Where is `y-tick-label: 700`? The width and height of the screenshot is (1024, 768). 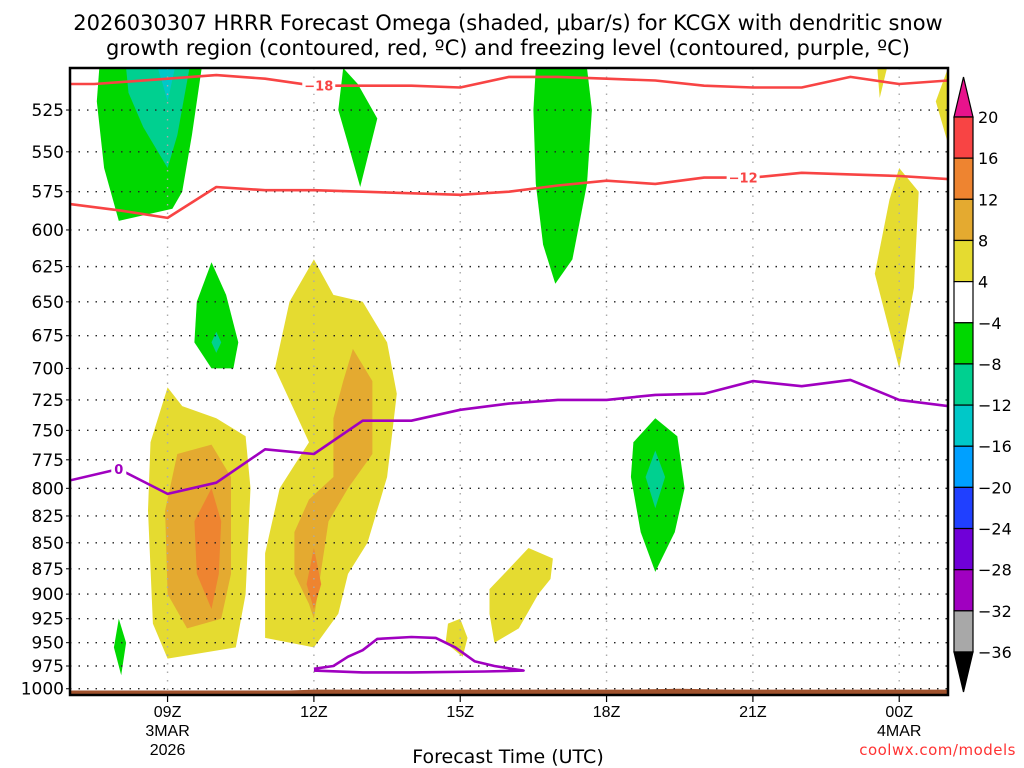 y-tick-label: 700 is located at coordinates (48, 369).